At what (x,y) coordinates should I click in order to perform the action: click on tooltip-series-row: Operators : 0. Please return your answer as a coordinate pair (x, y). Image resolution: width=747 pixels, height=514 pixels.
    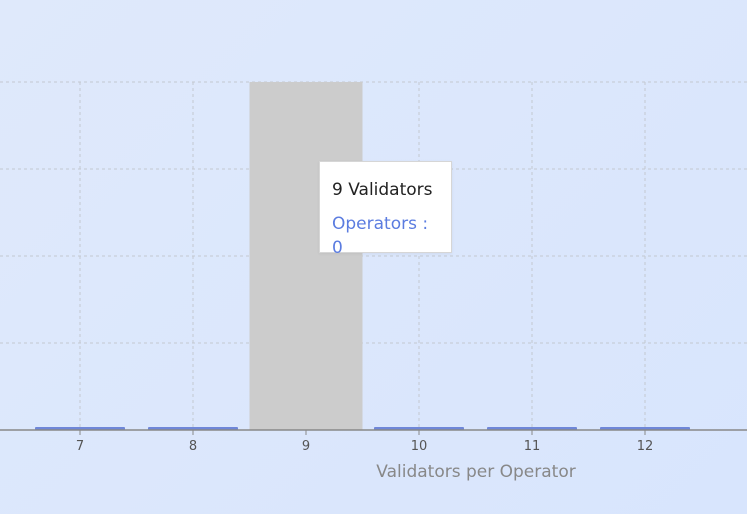
    Looking at the image, I should click on (385, 236).